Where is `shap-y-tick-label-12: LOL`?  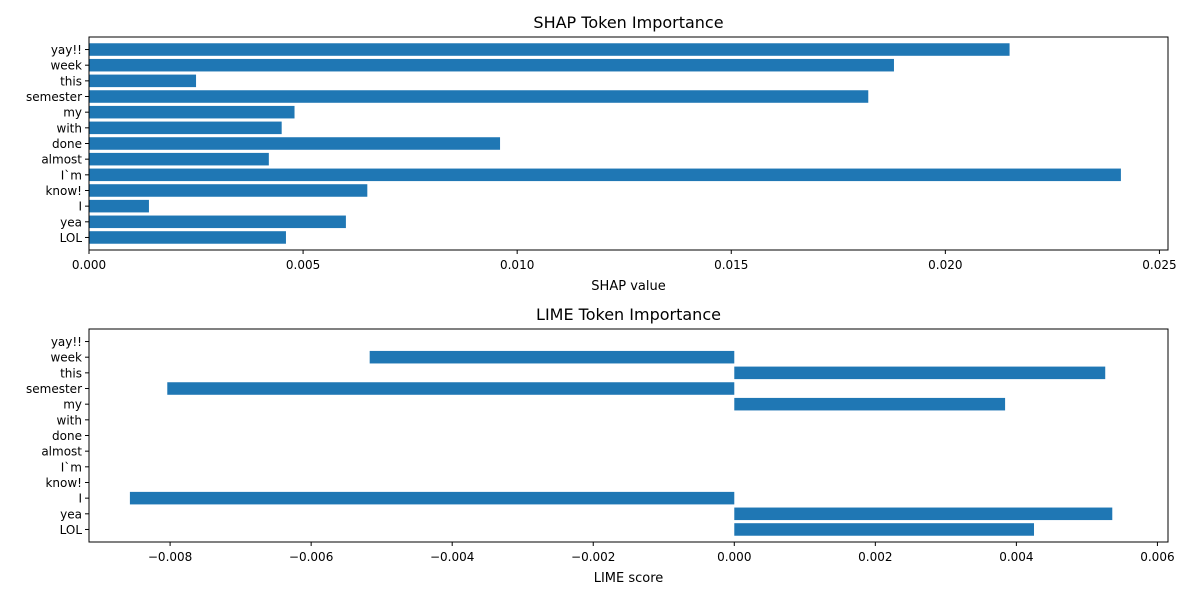 shap-y-tick-label-12: LOL is located at coordinates (71, 238).